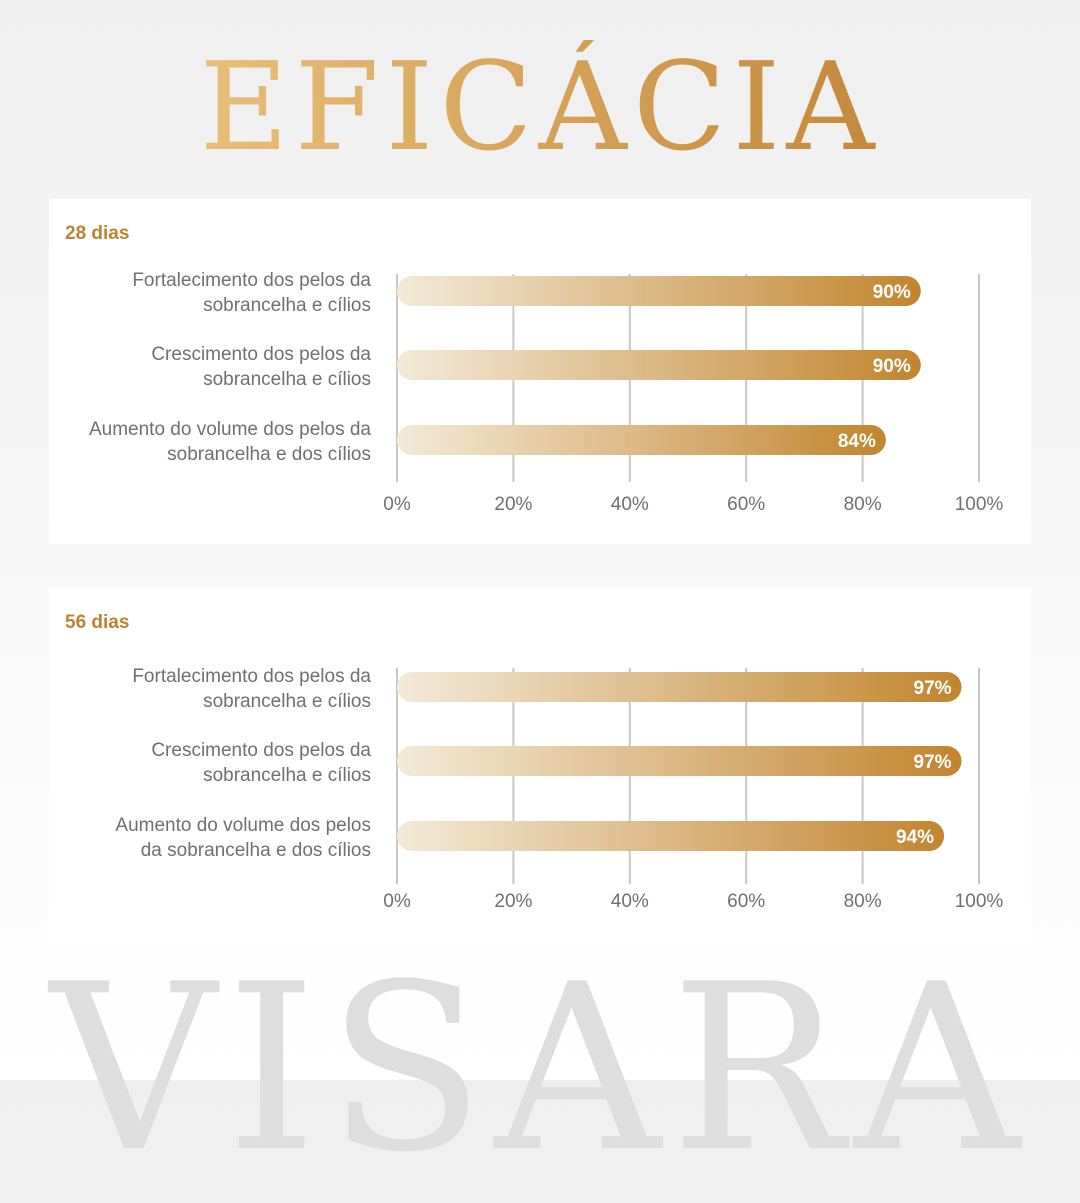  Describe the element at coordinates (97, 233) in the screenshot. I see `chart-title: 28 dias` at that location.